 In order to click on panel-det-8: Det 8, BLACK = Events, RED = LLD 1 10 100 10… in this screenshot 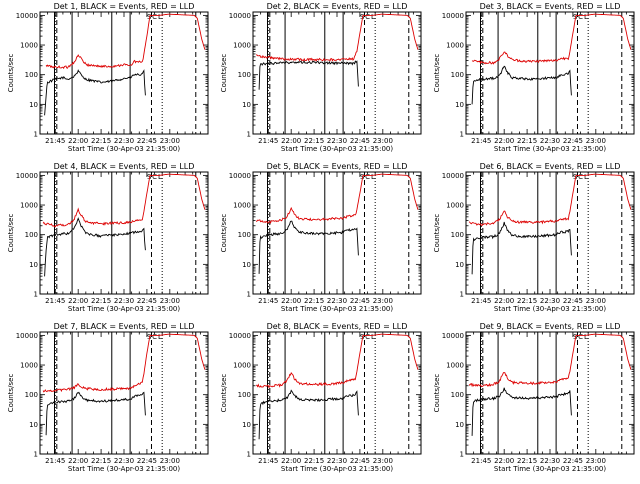, I will do `click(321, 397)`.